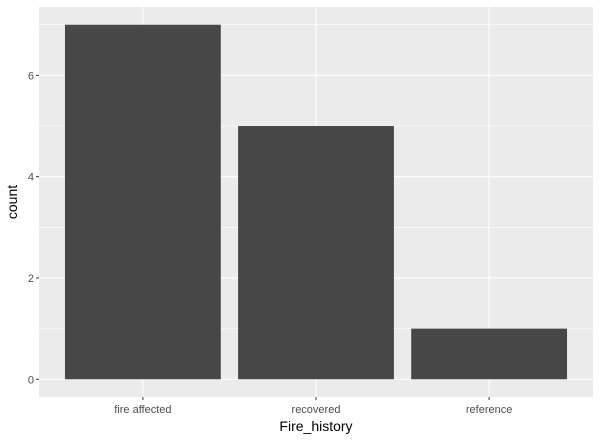 This screenshot has width=601, height=441. Describe the element at coordinates (31, 279) in the screenshot. I see `y-tick-label: 2` at that location.